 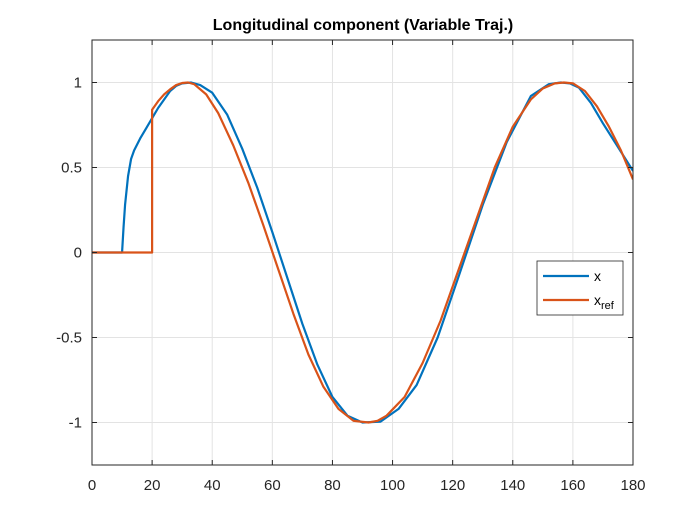 What do you see at coordinates (78, 253) in the screenshot?
I see `y-tick-label-2: 0` at bounding box center [78, 253].